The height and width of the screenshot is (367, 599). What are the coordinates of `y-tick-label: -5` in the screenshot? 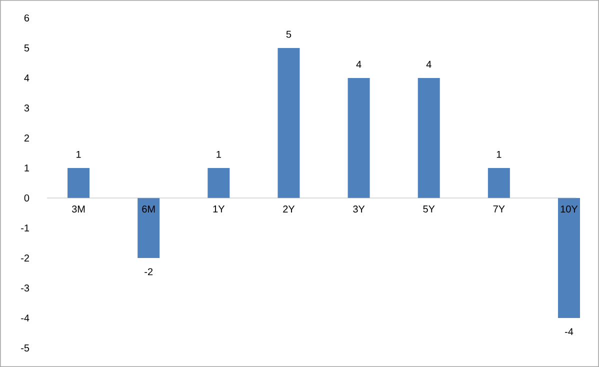 It's located at (25, 348).